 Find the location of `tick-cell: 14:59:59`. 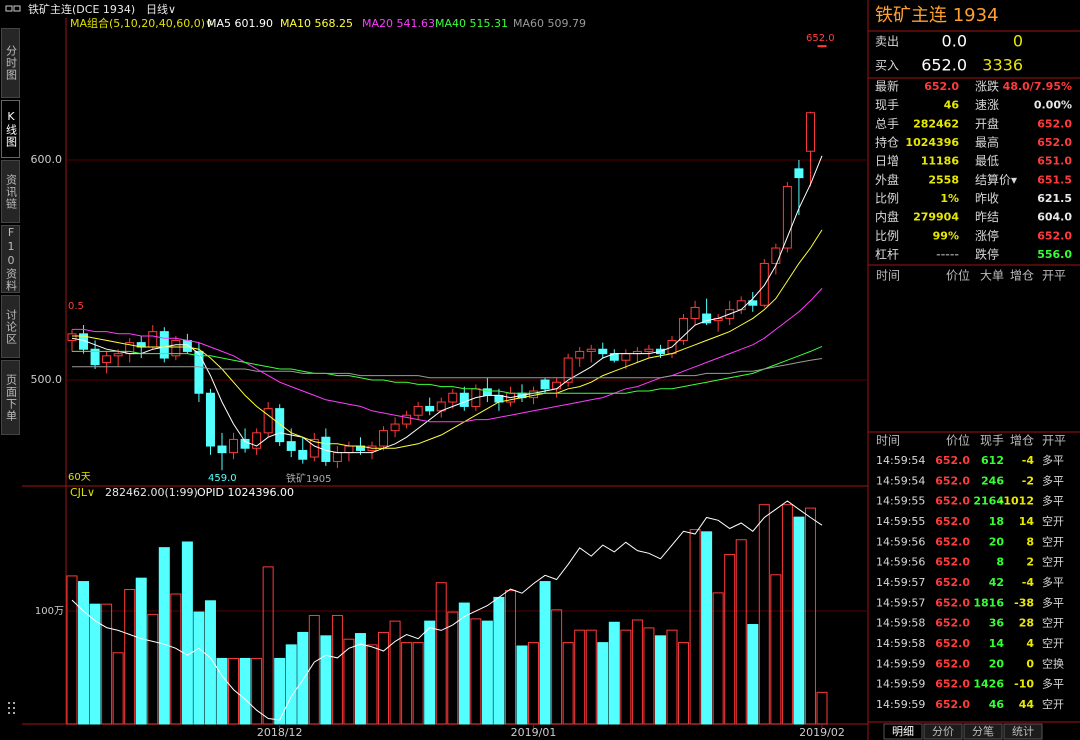

tick-cell: 14:59:59 is located at coordinates (900, 663).